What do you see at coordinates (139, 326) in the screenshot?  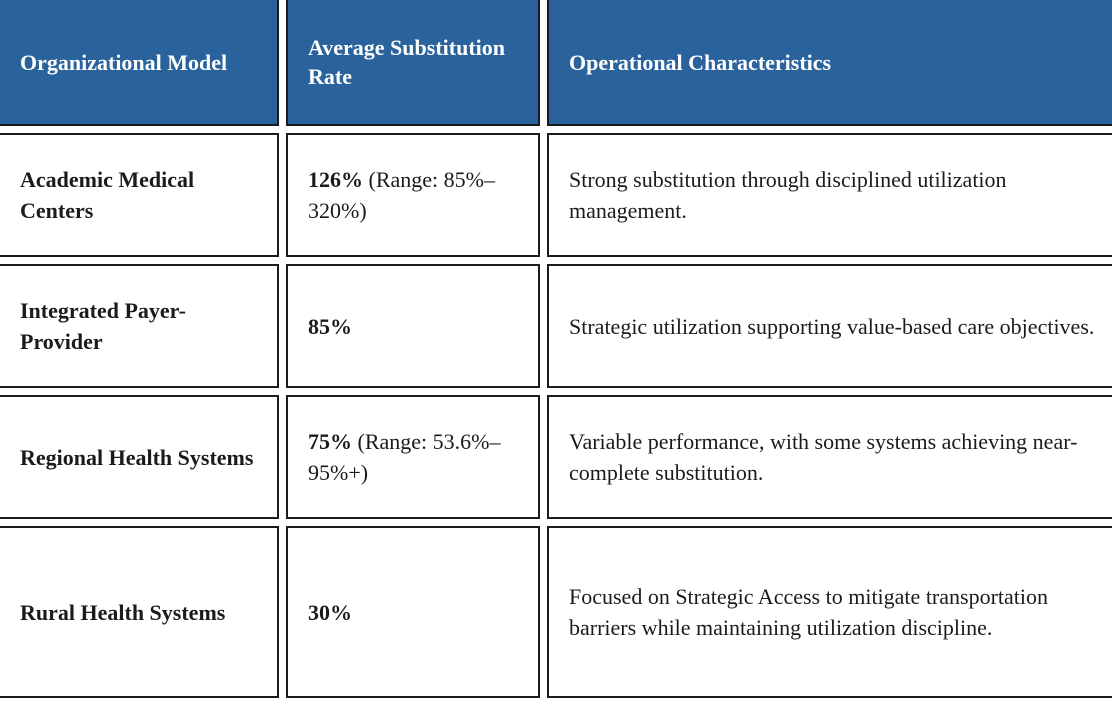 I see `cell-model: Integrated Payer-Provider` at bounding box center [139, 326].